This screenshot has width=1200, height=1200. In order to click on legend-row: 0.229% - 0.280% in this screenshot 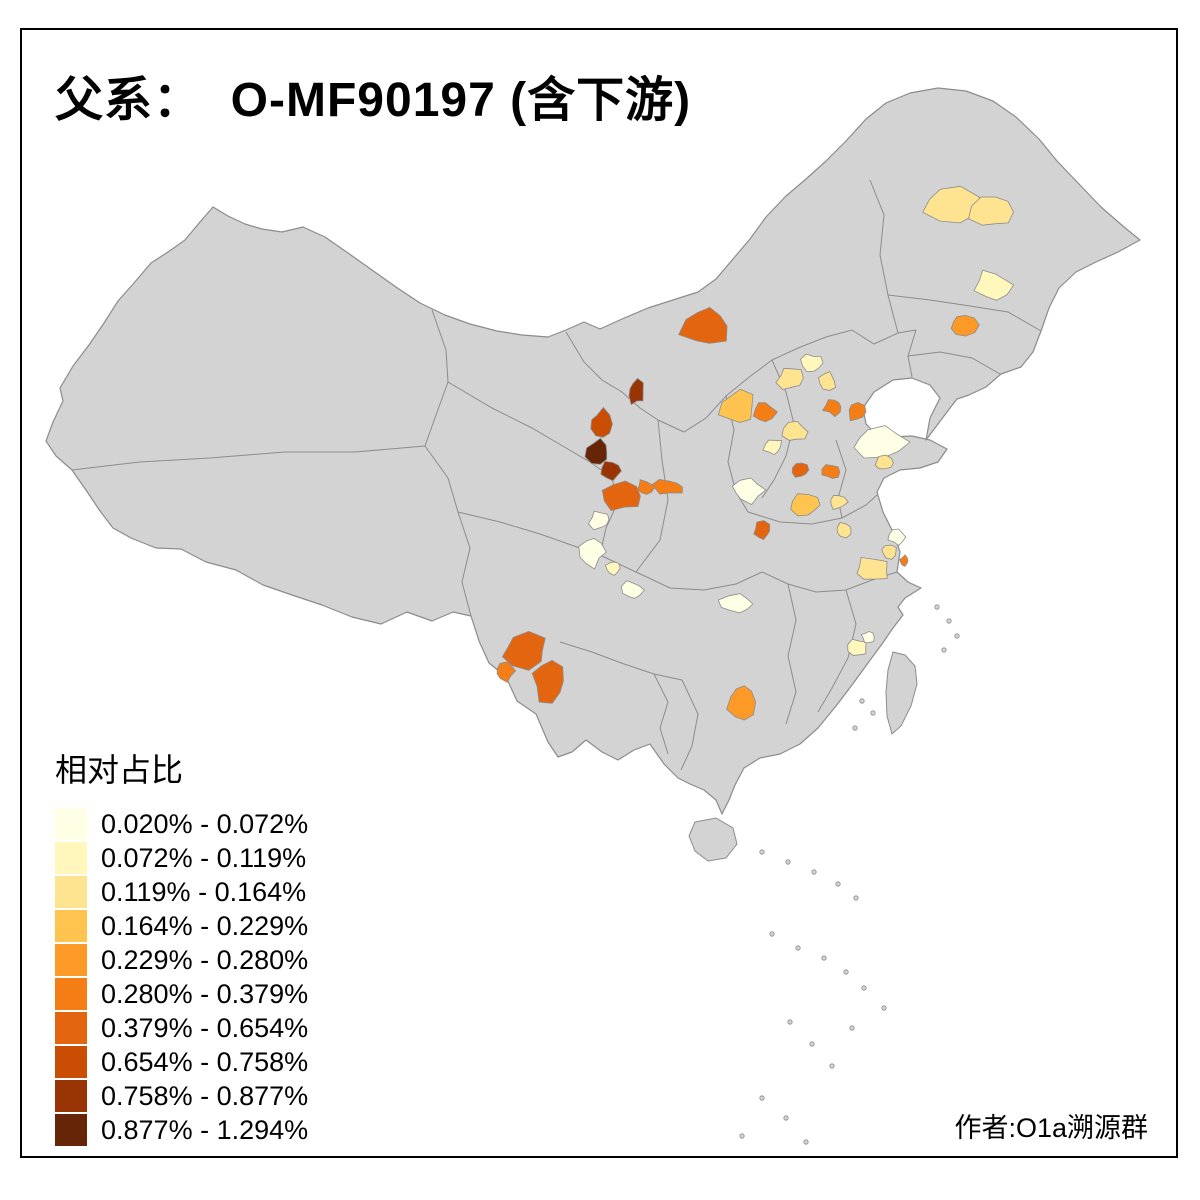, I will do `click(181, 960)`.